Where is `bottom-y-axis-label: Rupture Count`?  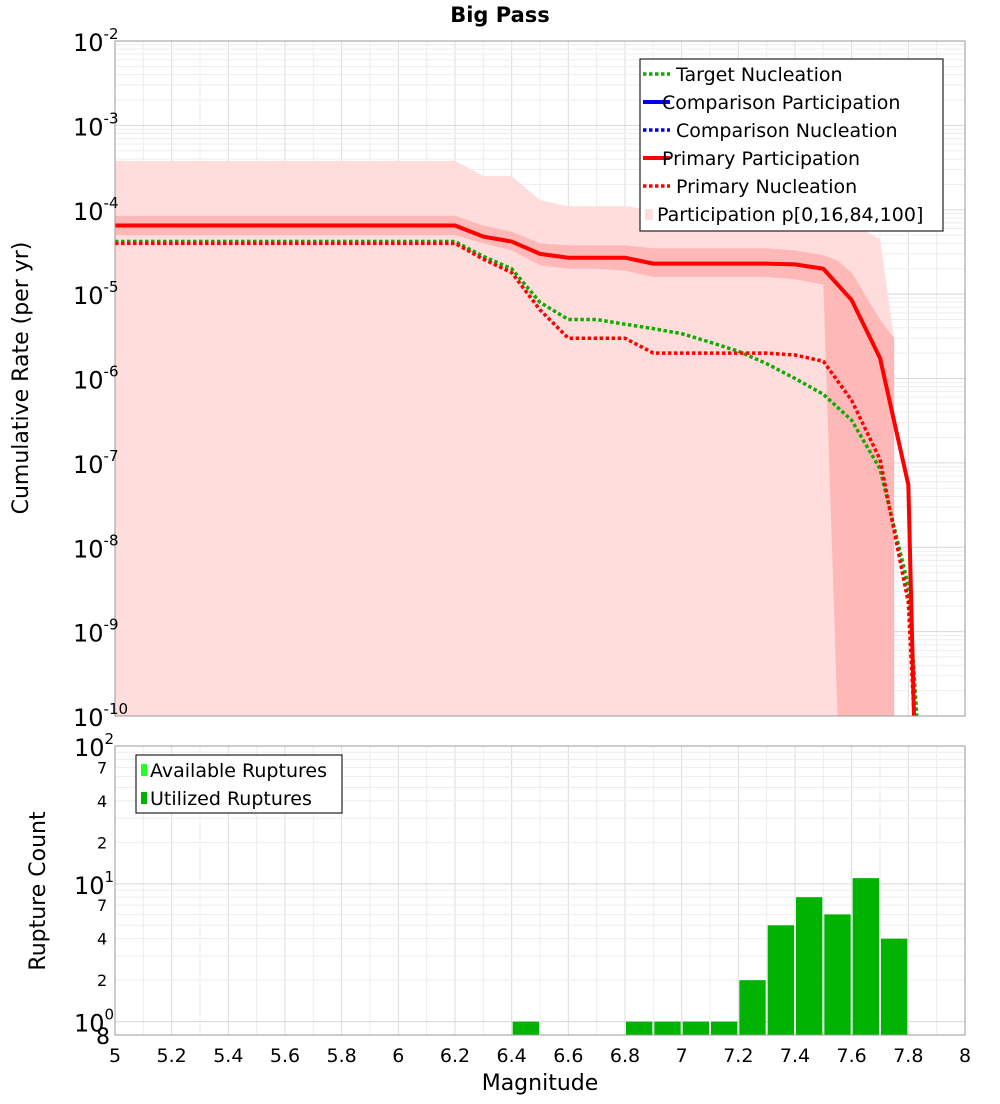 bottom-y-axis-label: Rupture Count is located at coordinates (38, 891).